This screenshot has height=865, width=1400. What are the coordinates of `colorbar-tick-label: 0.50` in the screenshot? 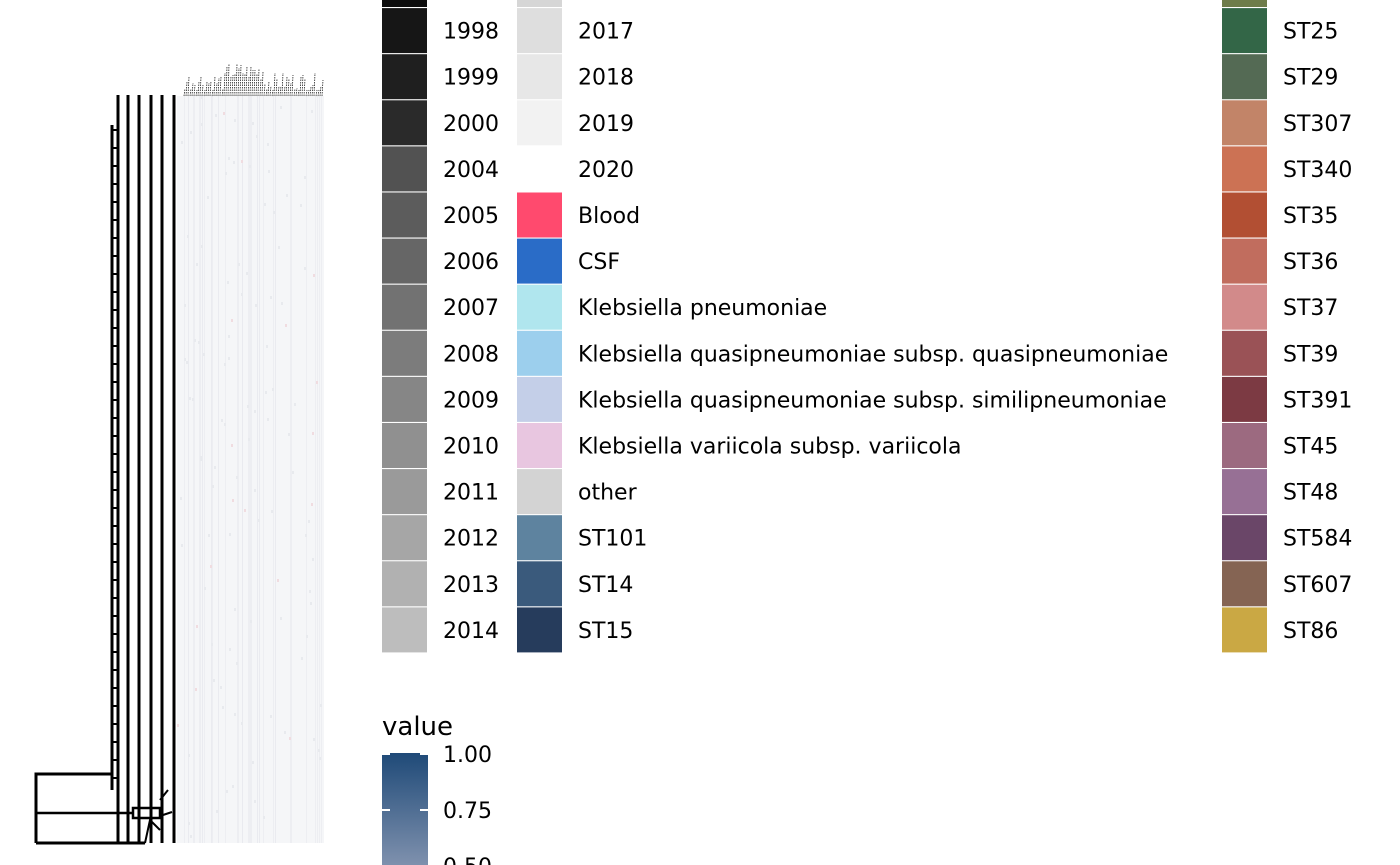 It's located at (467, 860).